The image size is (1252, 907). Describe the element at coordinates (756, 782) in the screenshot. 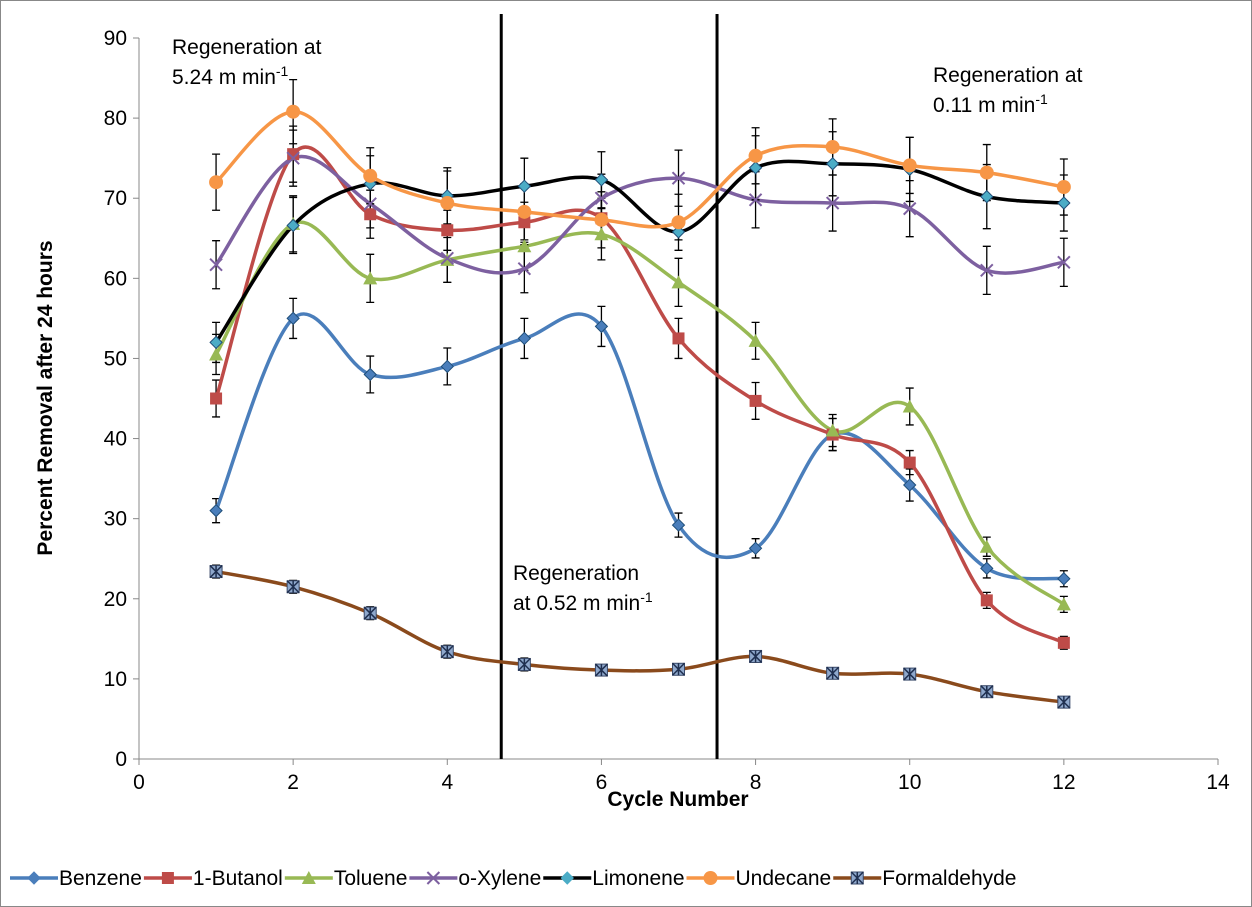

I see `x-tick-label: 8` at that location.